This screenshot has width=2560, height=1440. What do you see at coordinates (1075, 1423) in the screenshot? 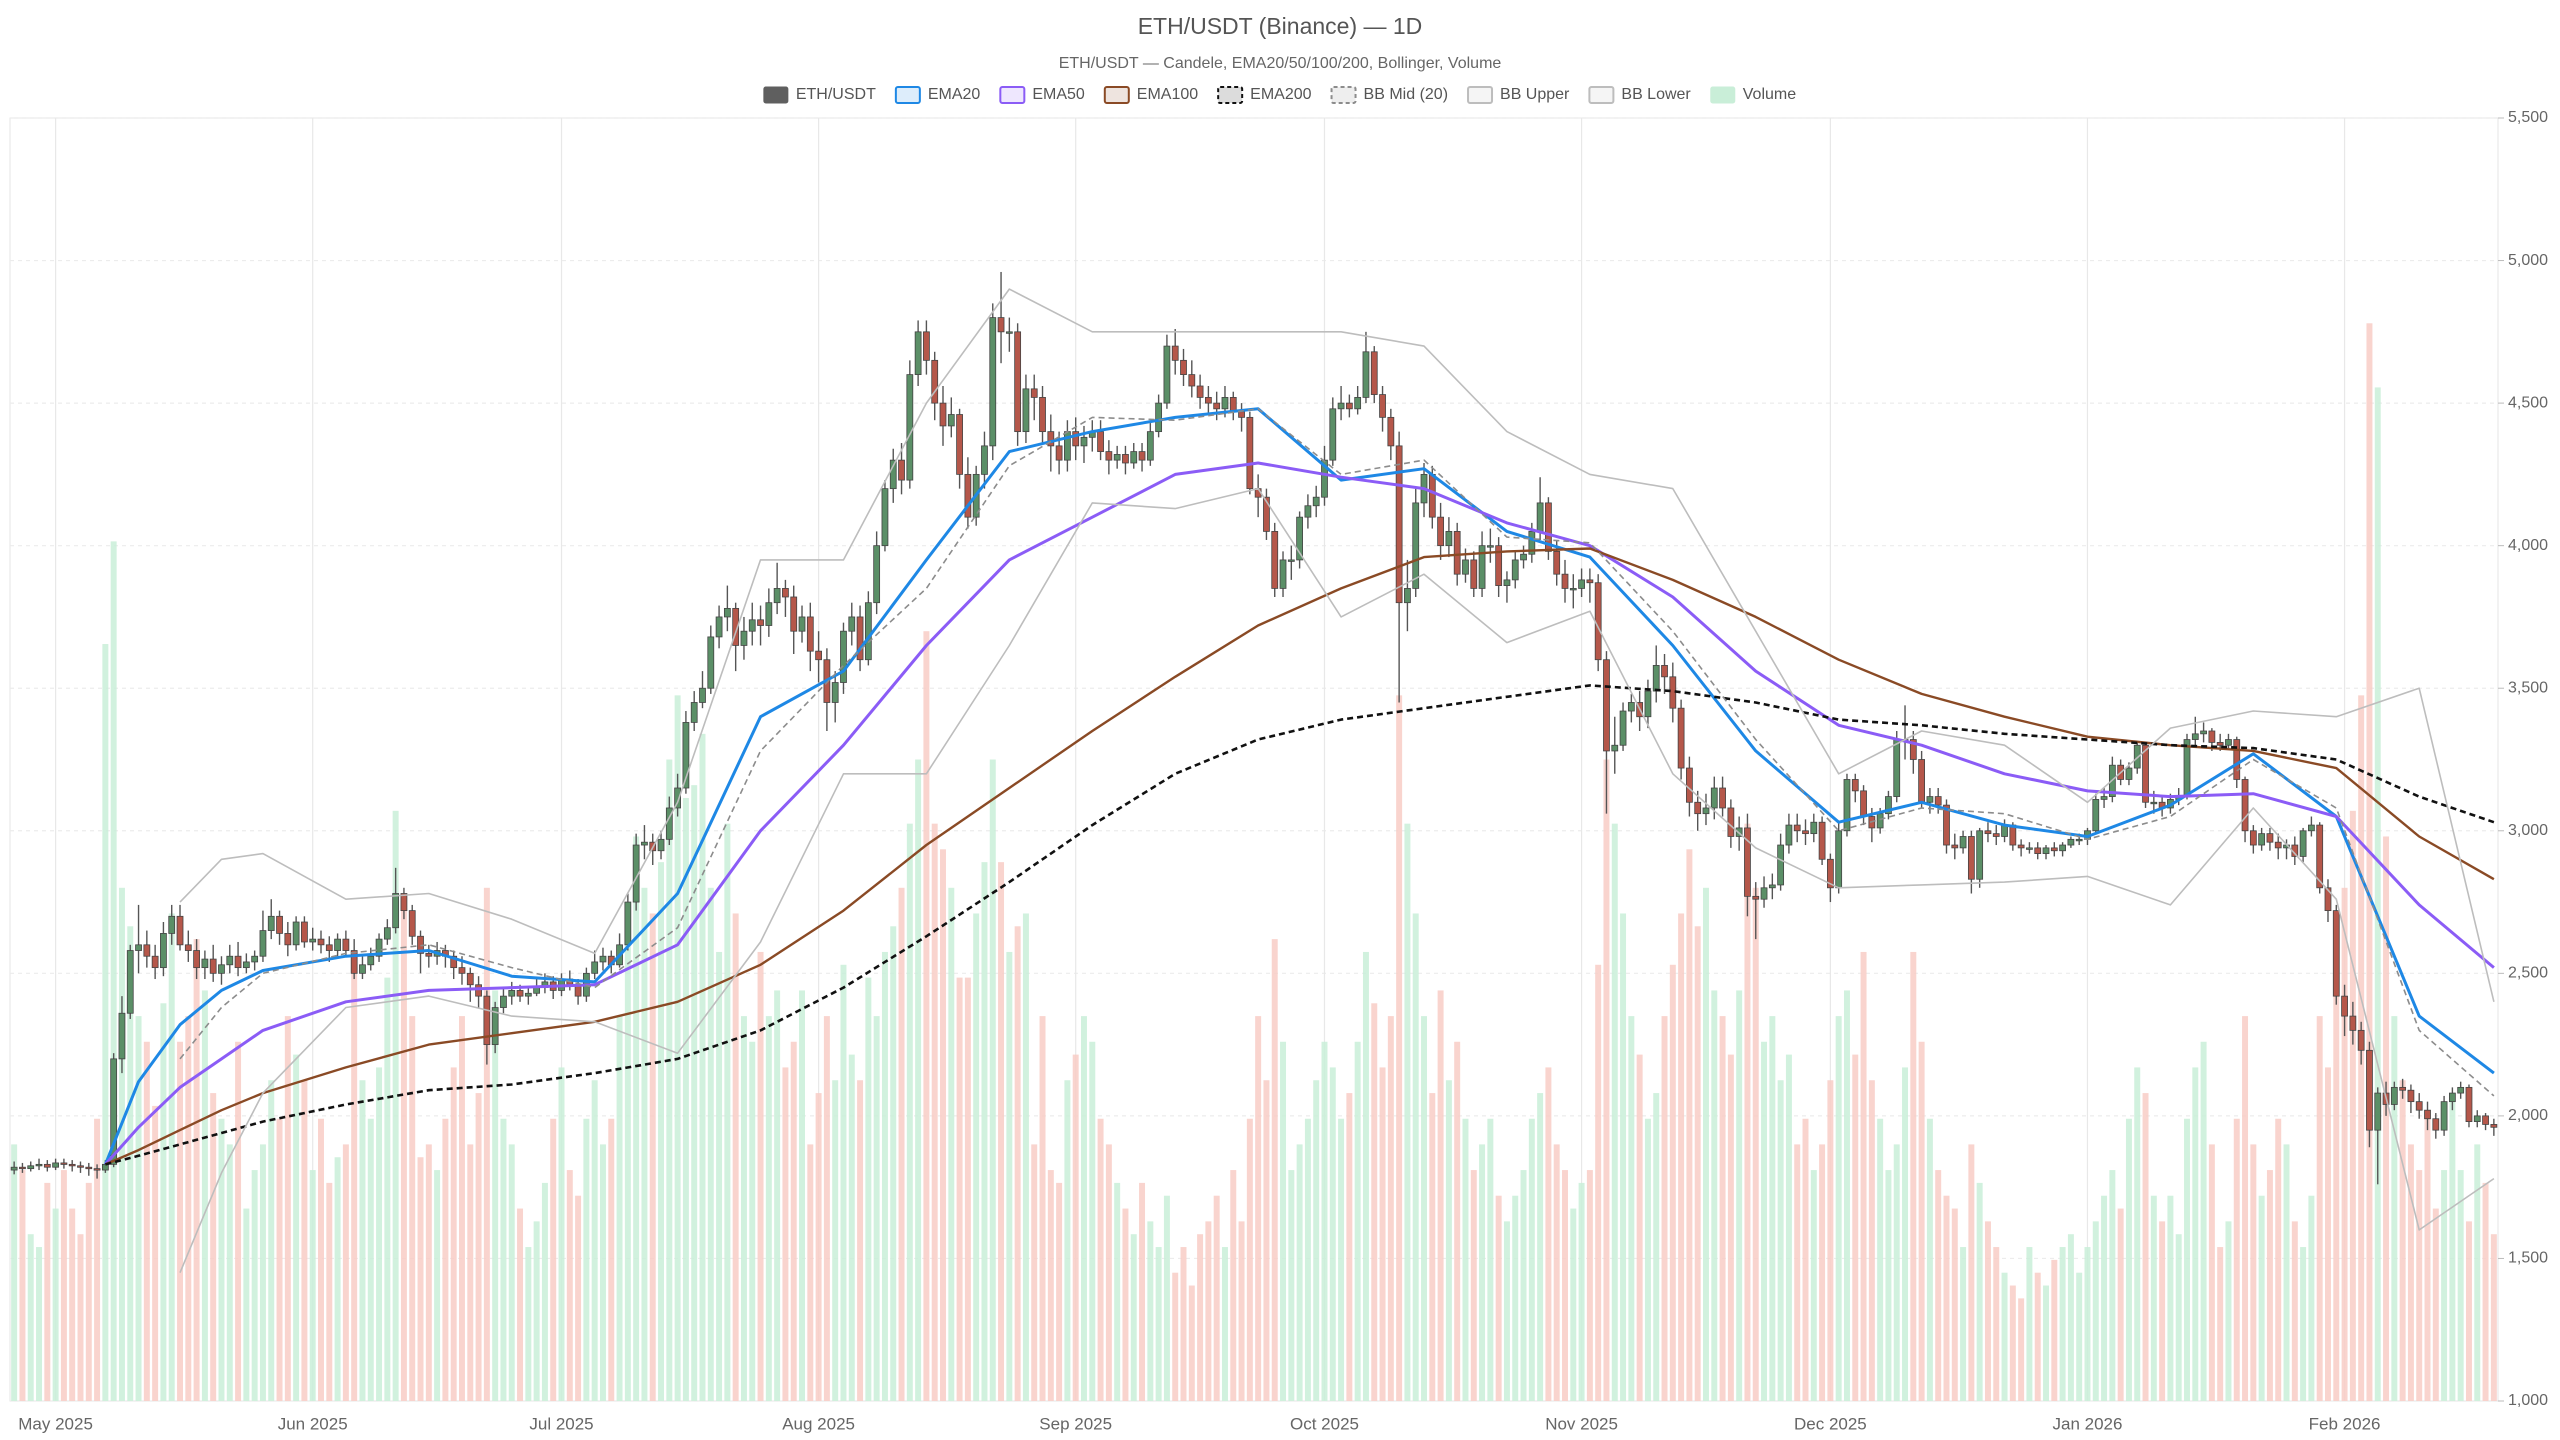
I see `x-tick-label: Sep 2025` at bounding box center [1075, 1423].